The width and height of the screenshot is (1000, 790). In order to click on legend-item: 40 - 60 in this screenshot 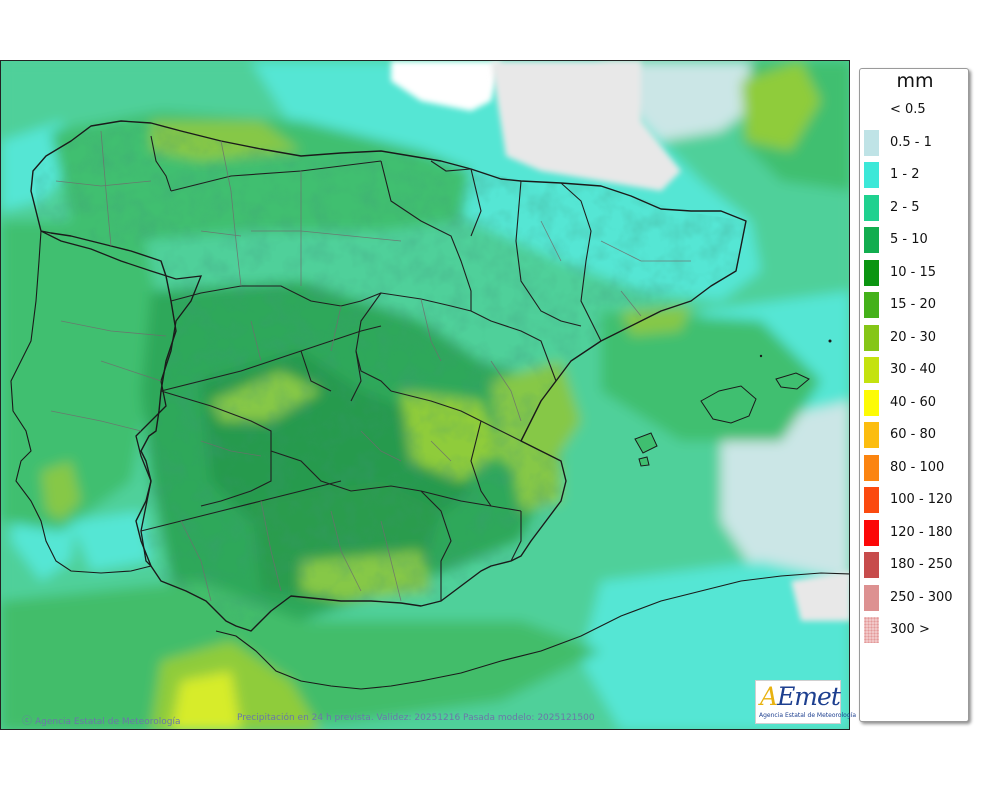, I will do `click(916, 402)`.